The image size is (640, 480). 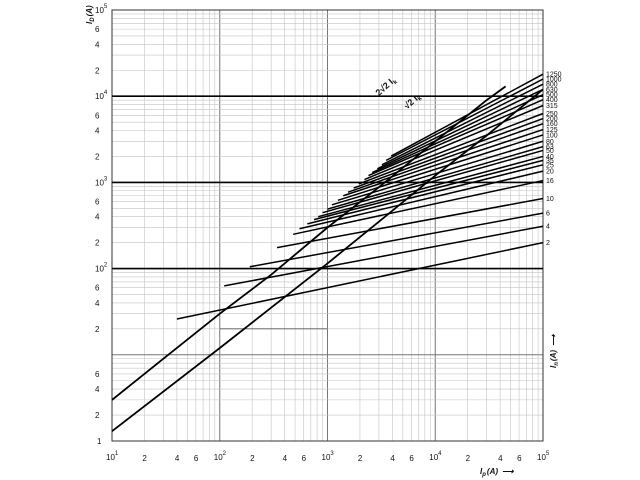 I want to click on series-label: 200, so click(x=552, y=119).